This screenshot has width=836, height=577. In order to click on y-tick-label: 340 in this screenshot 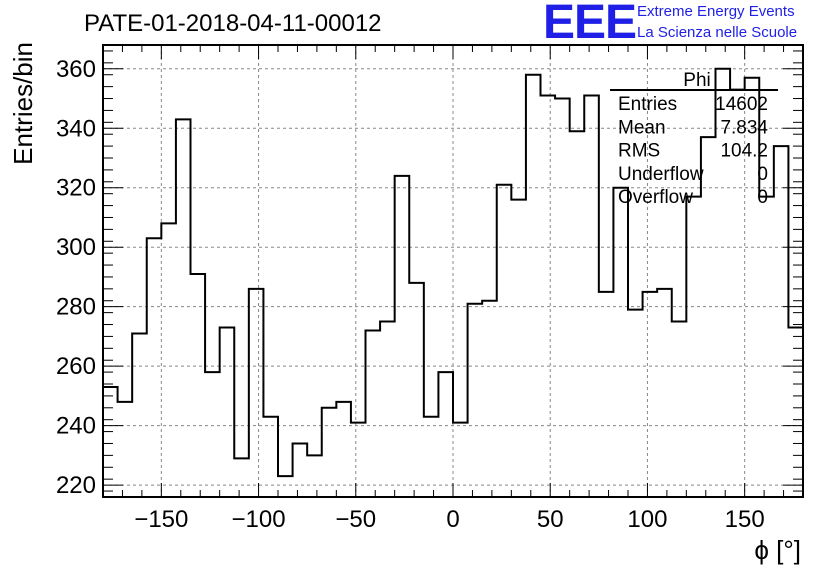, I will do `click(76, 128)`.